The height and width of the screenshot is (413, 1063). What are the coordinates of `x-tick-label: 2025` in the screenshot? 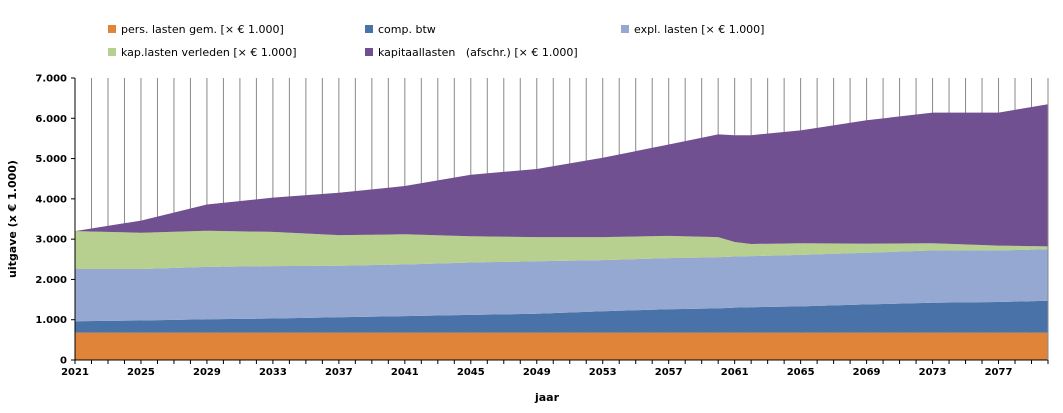 It's located at (141, 372).